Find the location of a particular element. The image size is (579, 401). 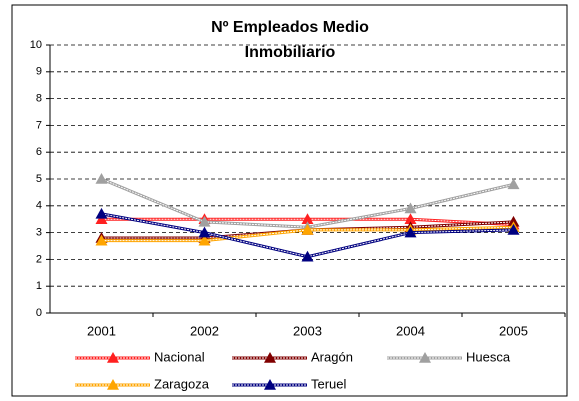

legend-label: Nacional is located at coordinates (179, 356).